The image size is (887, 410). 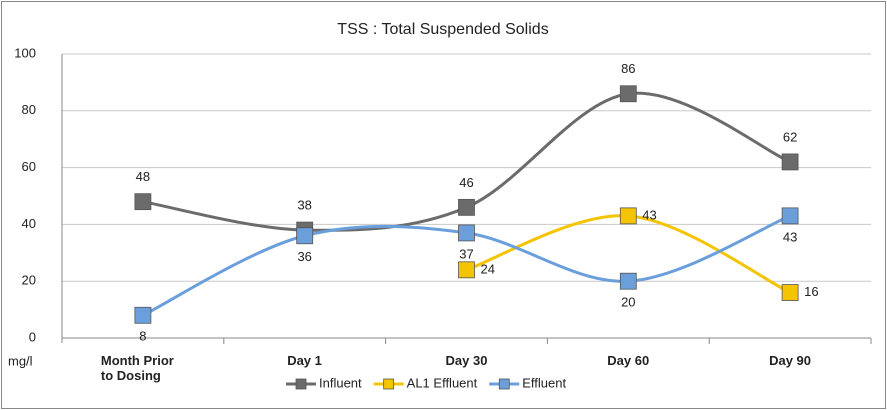 What do you see at coordinates (488, 268) in the screenshot?
I see `data-label: 24` at bounding box center [488, 268].